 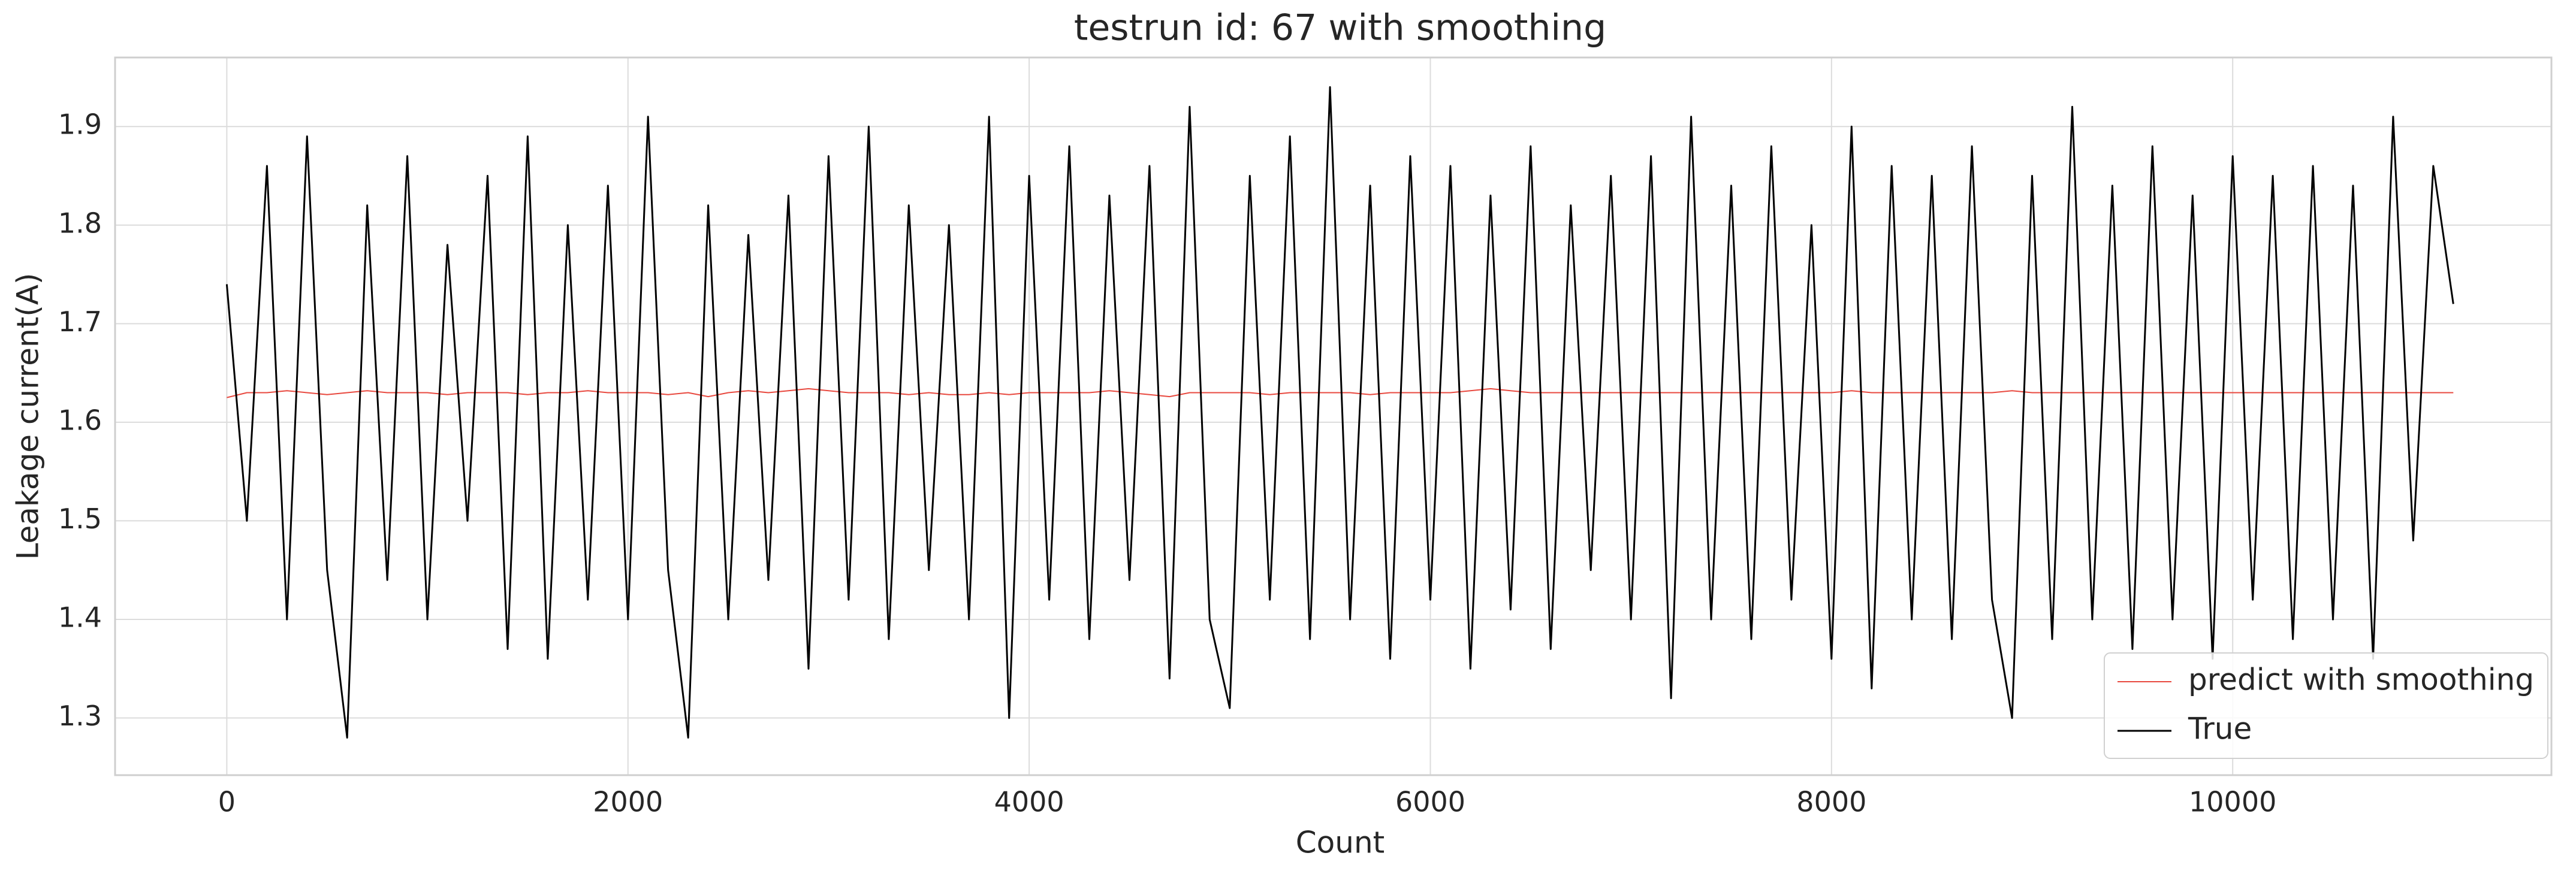 I want to click on x-tick-label: 2000, so click(x=628, y=802).